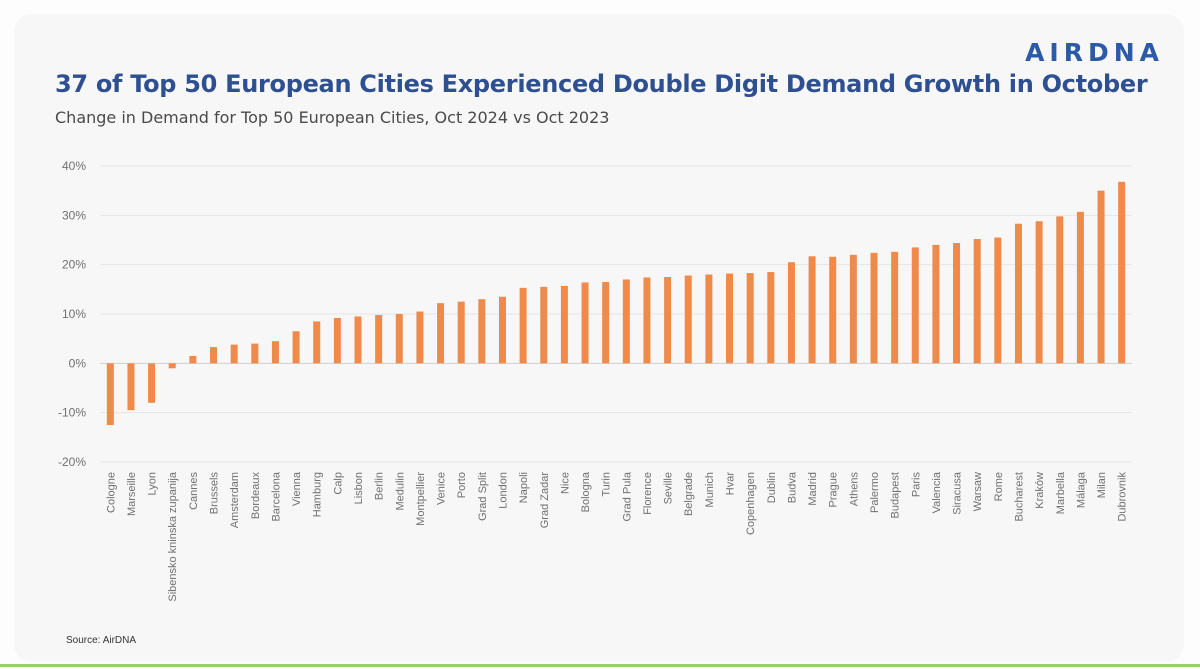  Describe the element at coordinates (600, 665) in the screenshot. I see `bottom-divider` at that location.